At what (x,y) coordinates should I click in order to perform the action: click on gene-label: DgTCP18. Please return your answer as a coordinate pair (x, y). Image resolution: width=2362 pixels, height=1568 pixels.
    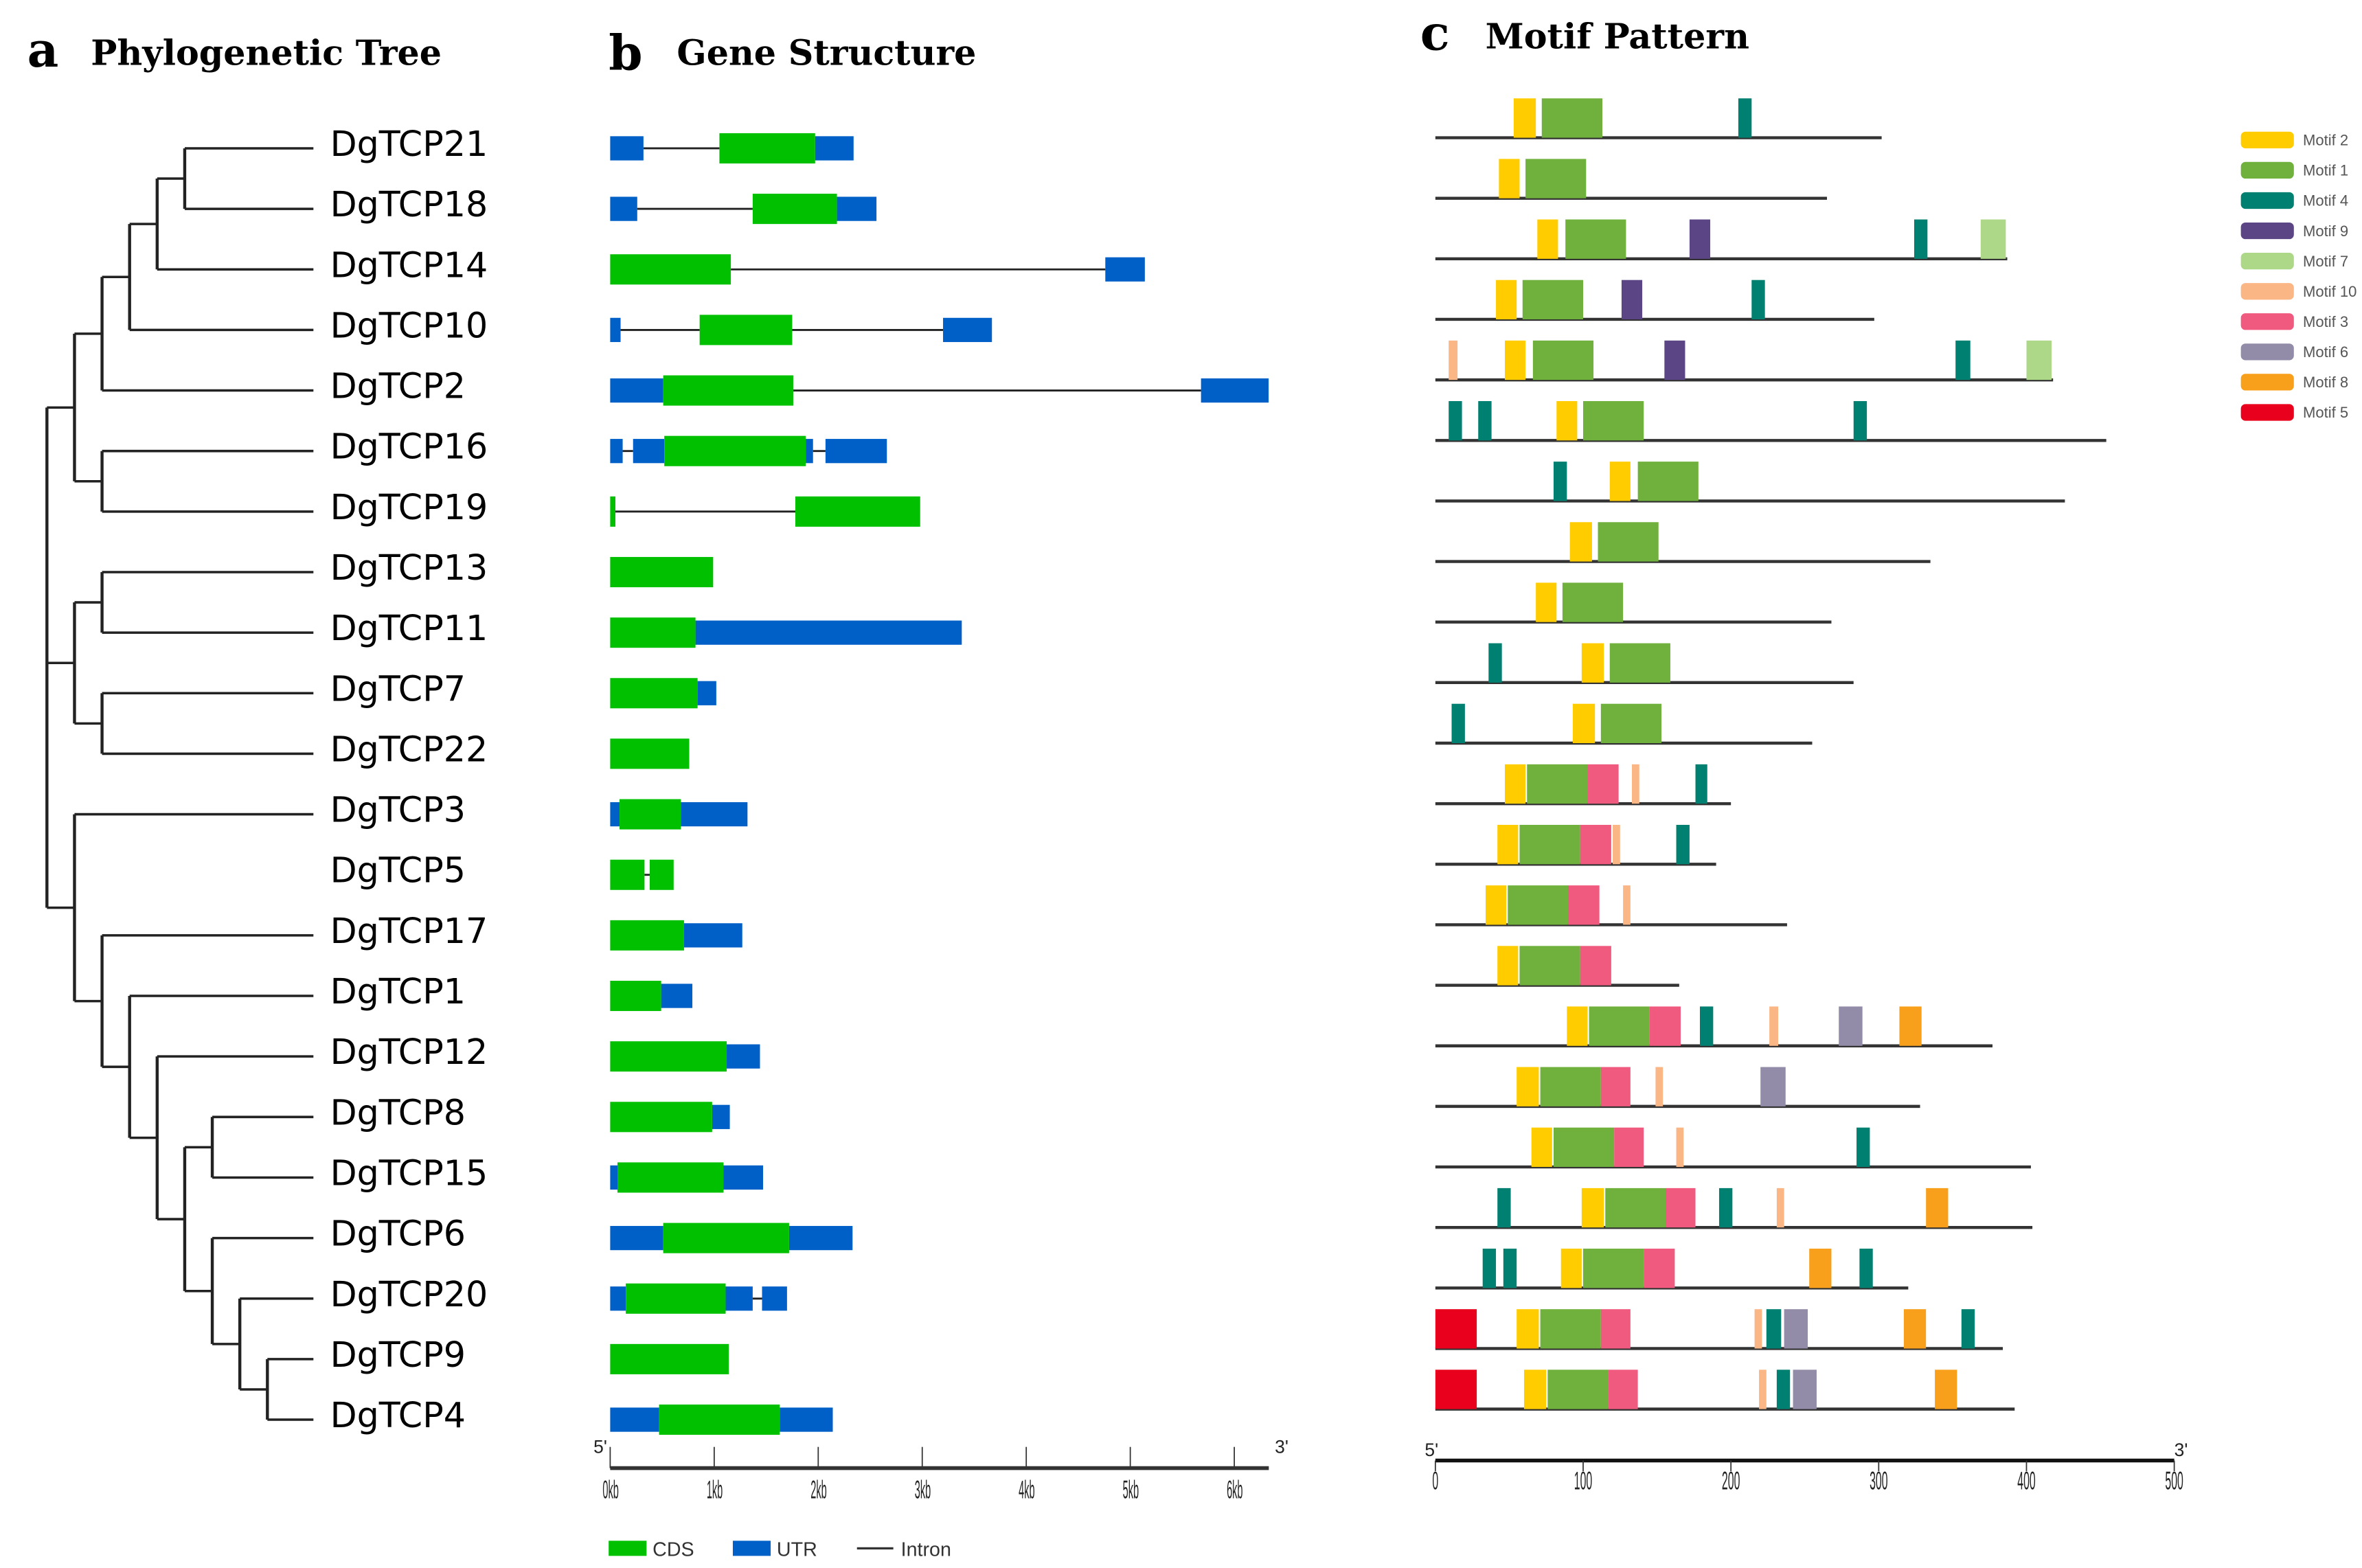
    Looking at the image, I should click on (409, 204).